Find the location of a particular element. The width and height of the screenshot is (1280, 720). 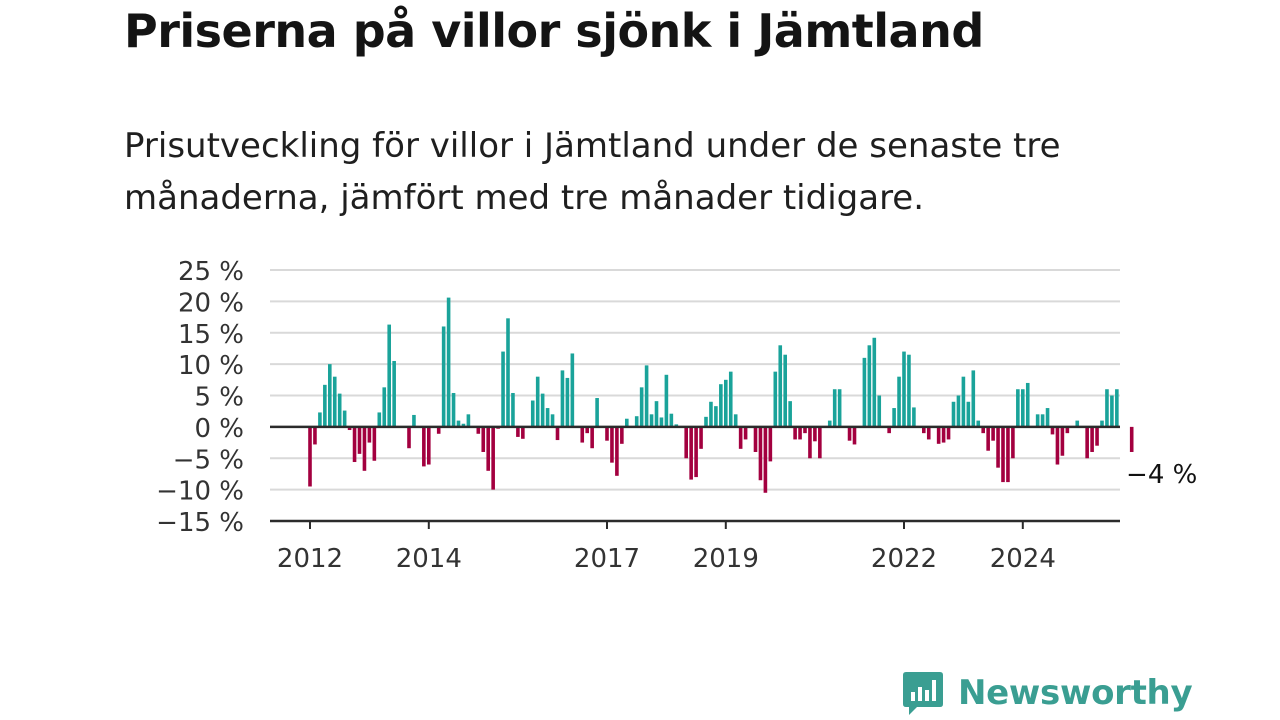

y-tick-label: −15 % is located at coordinates (200, 523).